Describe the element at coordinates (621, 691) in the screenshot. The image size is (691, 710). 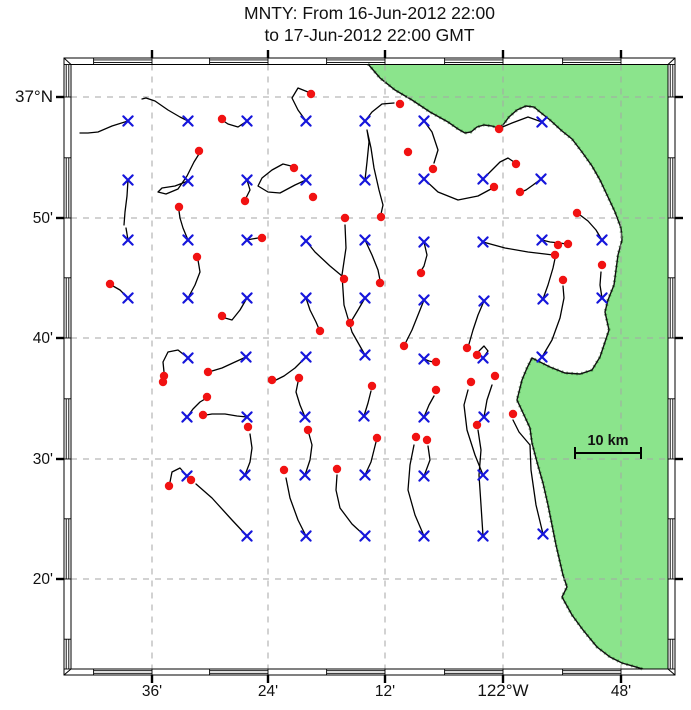
I see `x-tick-label: 48'` at that location.